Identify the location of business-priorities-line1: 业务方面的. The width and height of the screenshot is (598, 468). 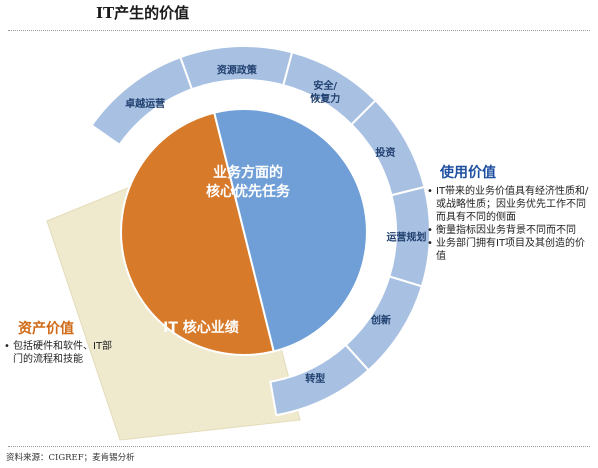
(248, 172).